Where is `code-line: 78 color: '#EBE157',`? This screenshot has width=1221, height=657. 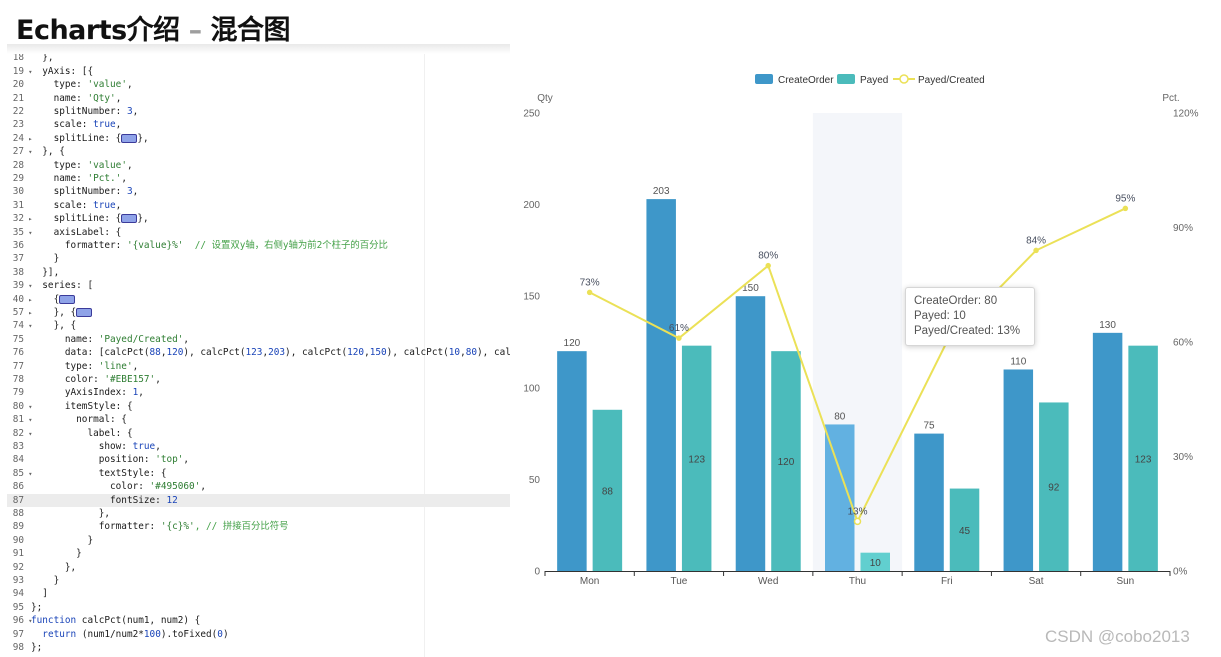
code-line: 78 color: '#EBE157', is located at coordinates (258, 379).